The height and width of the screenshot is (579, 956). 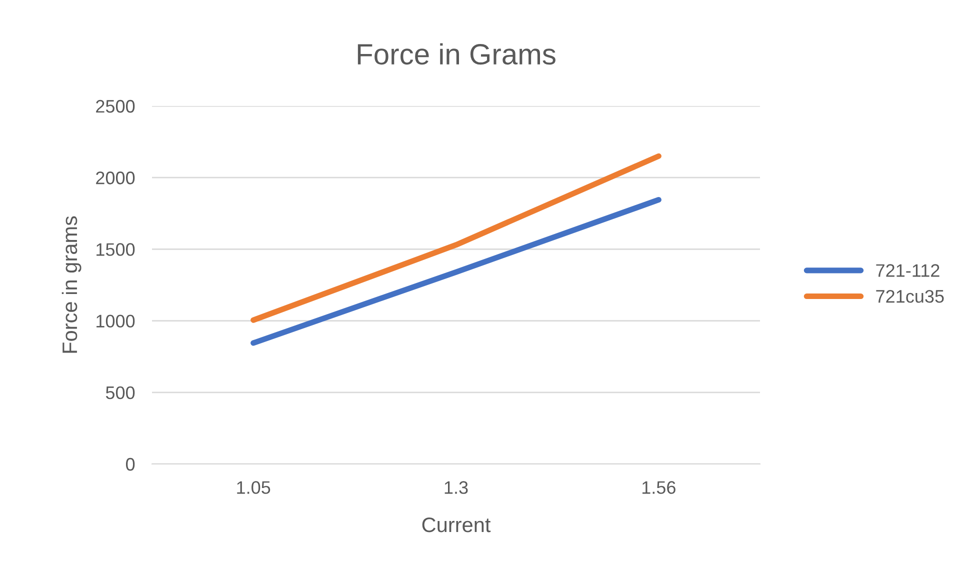 I want to click on y-tick-label: 500, so click(x=120, y=393).